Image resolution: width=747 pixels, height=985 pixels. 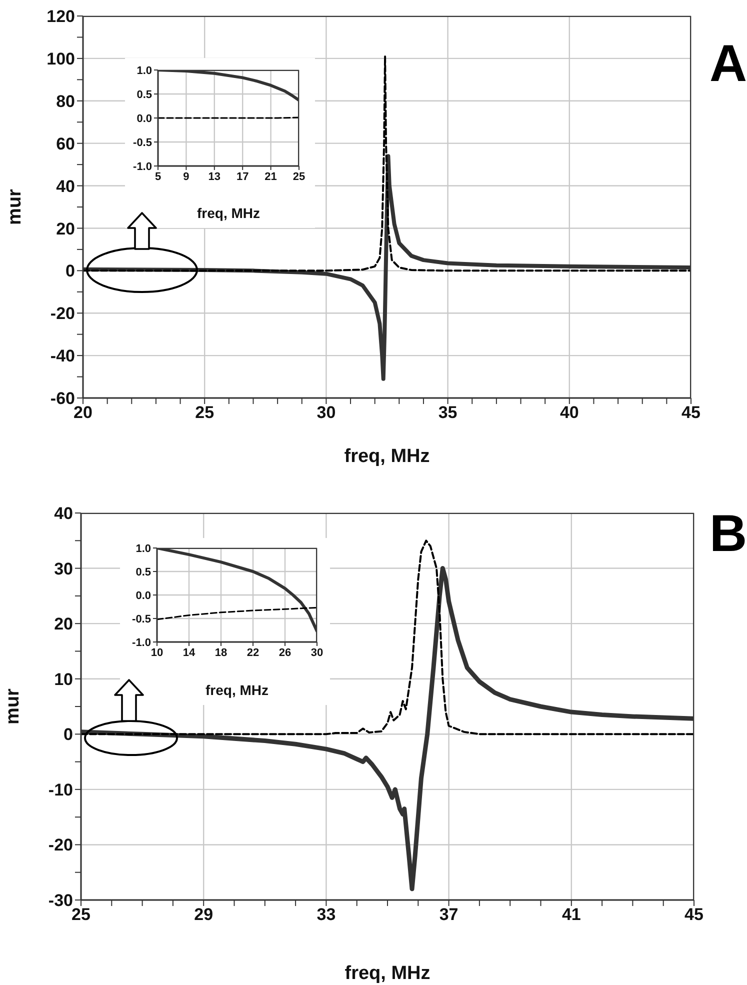 I want to click on x-tick-label: 29, so click(x=204, y=914).